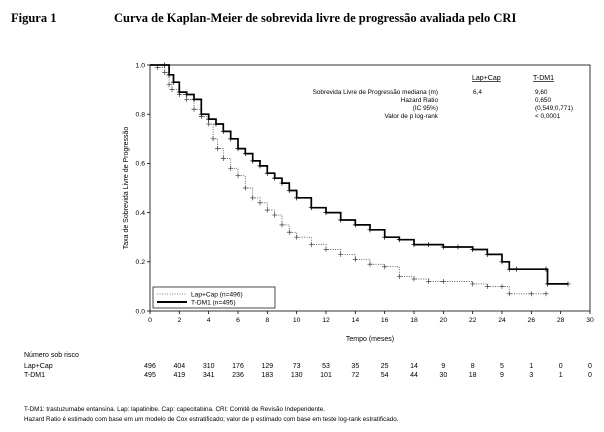 This screenshot has width=604, height=432. Describe the element at coordinates (590, 320) in the screenshot. I see `x-tick-label: 30` at that location.